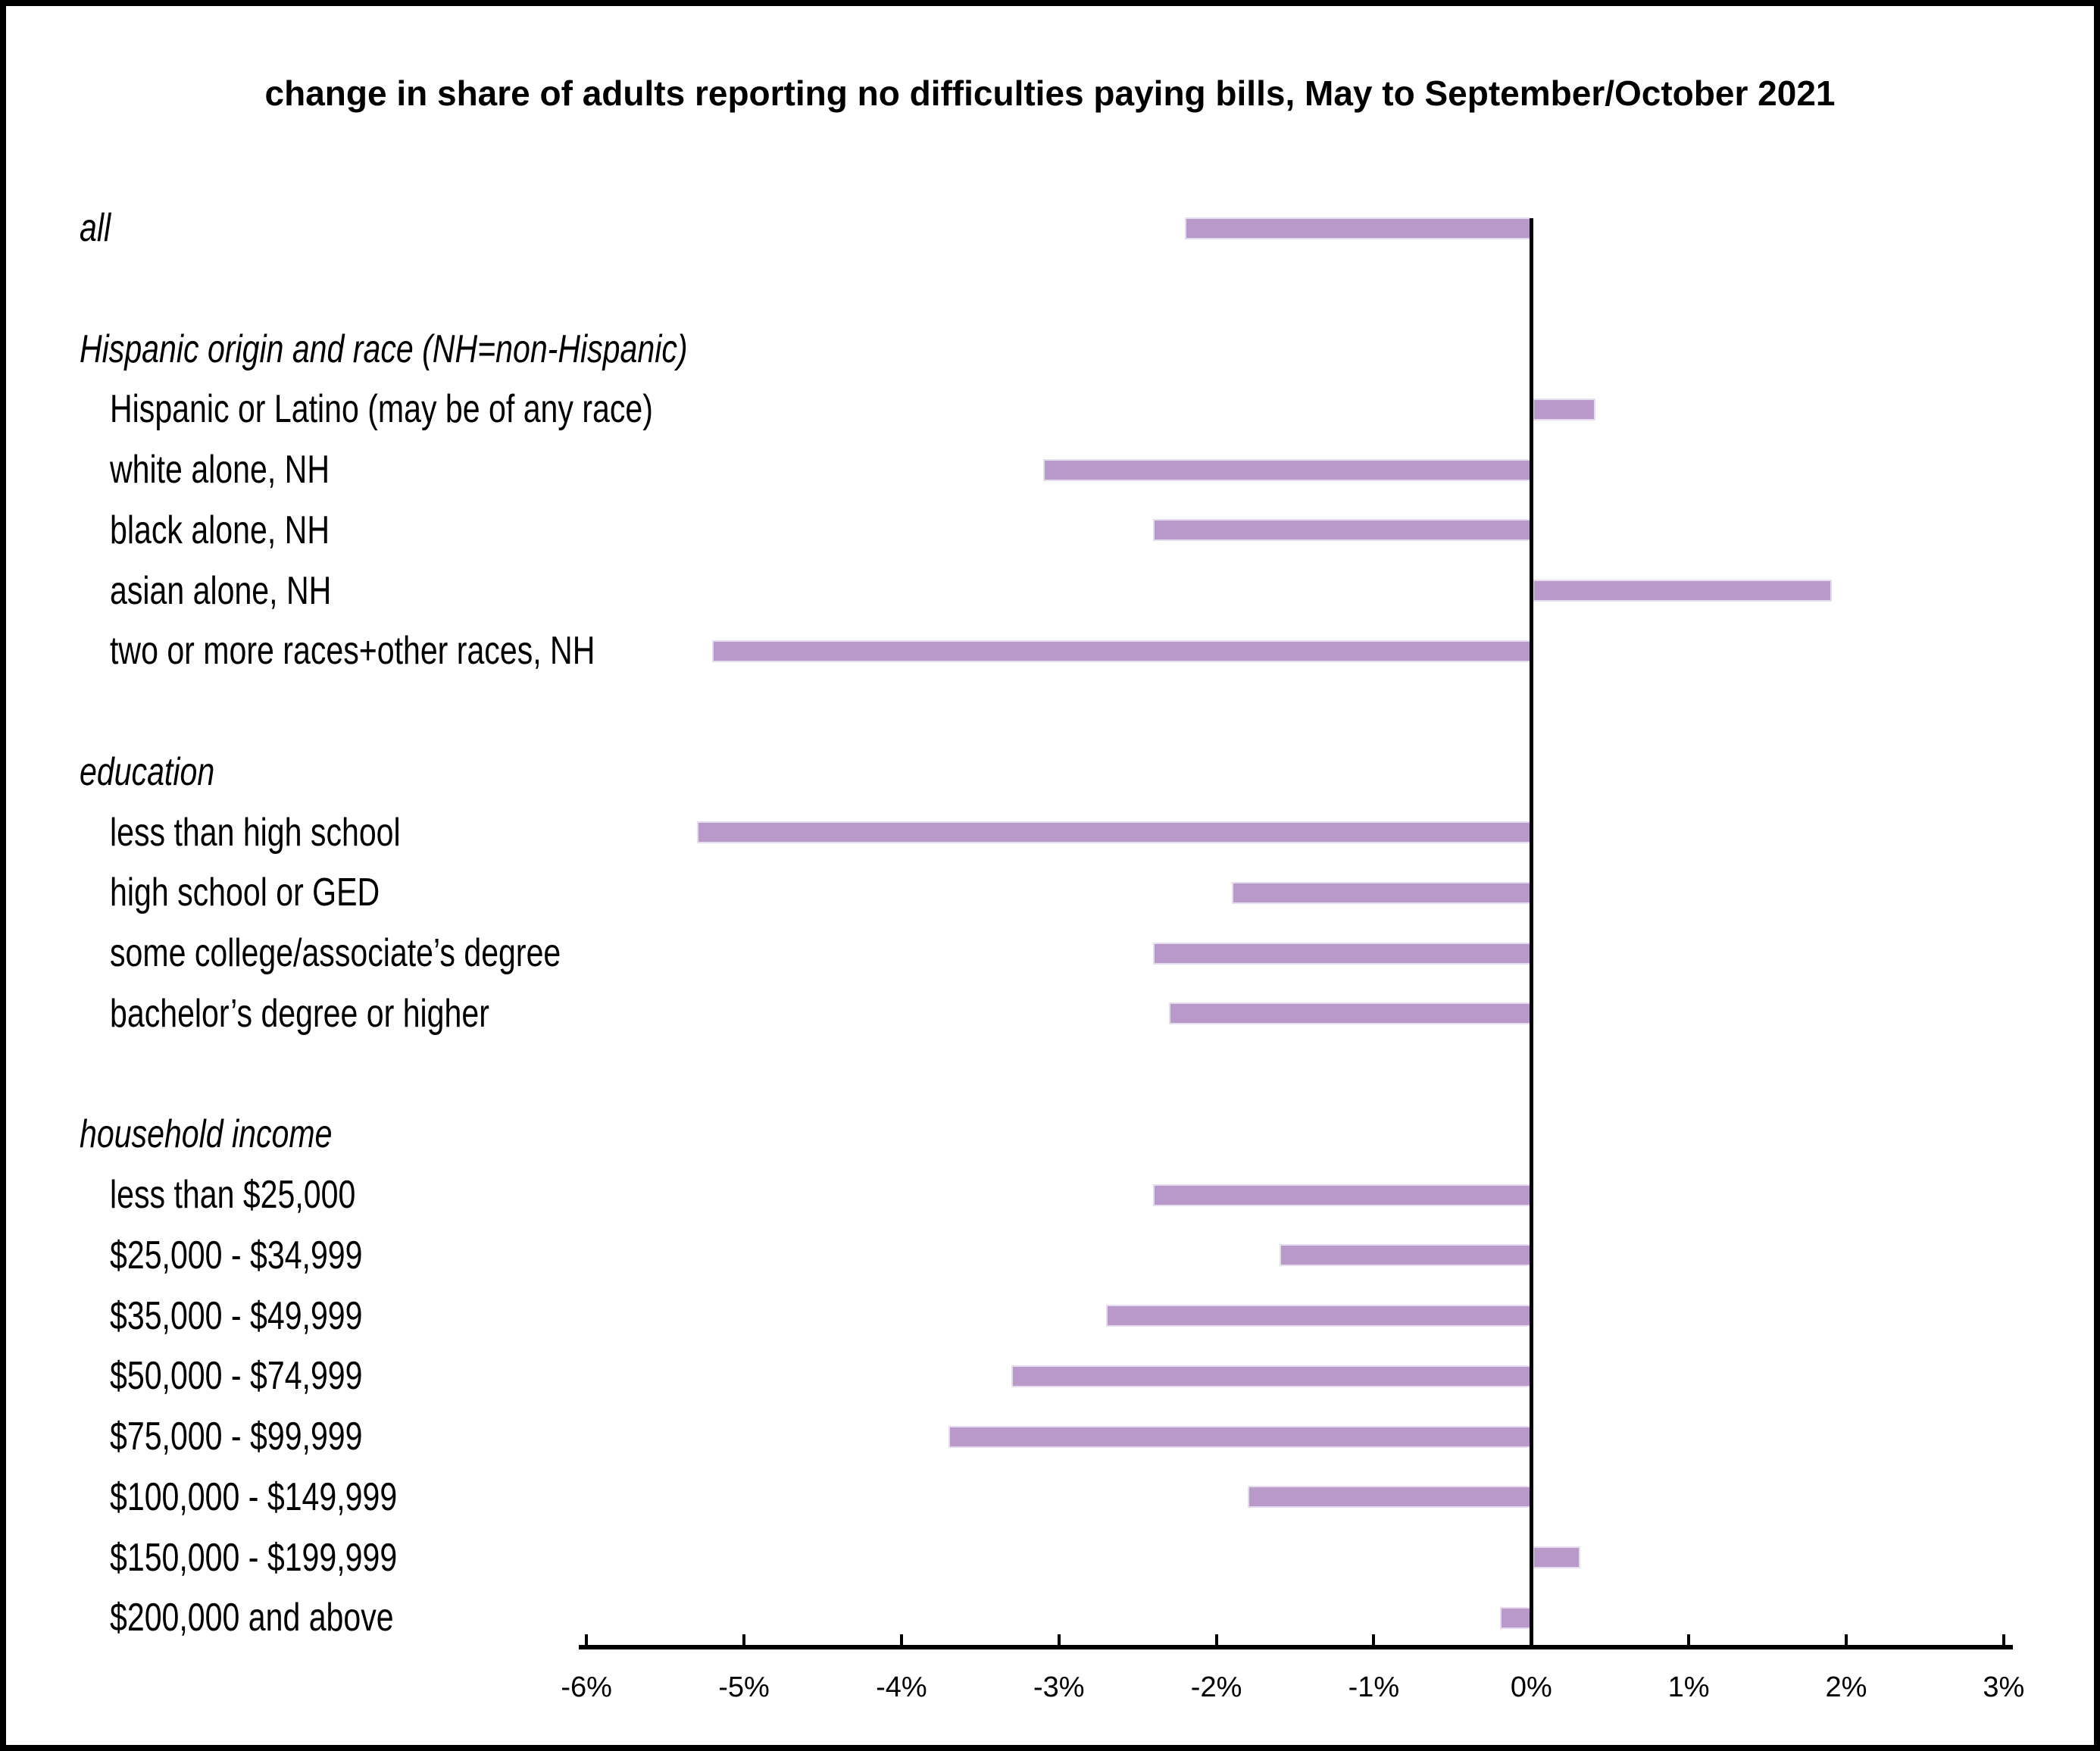  I want to click on row-label: Hispanic or Latino (may be of any race), so click(454, 409).